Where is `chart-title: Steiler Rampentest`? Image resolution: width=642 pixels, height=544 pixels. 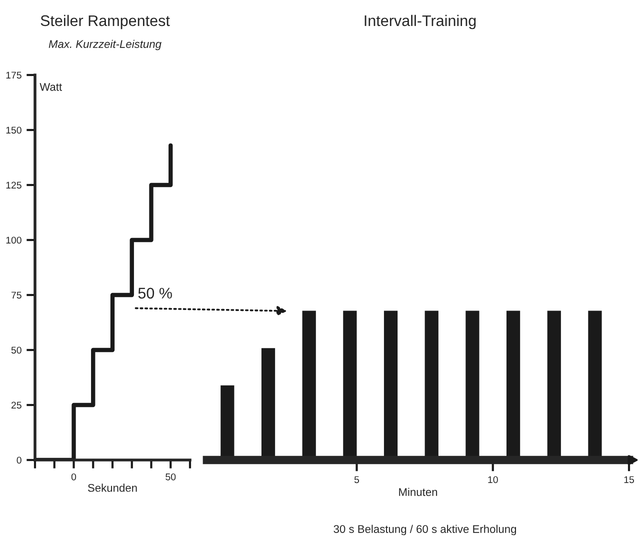 chart-title: Steiler Rampentest is located at coordinates (105, 22).